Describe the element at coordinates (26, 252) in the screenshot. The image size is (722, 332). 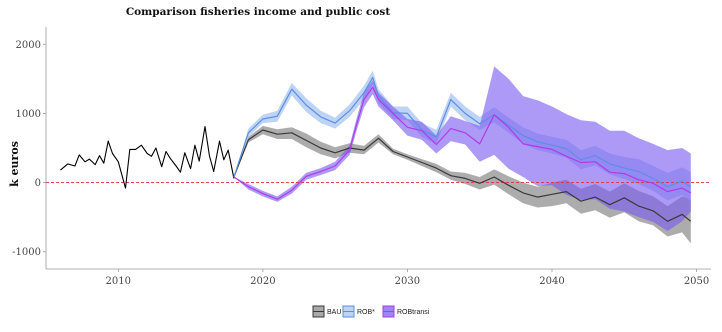
I see `y-tick-label: -1000` at that location.